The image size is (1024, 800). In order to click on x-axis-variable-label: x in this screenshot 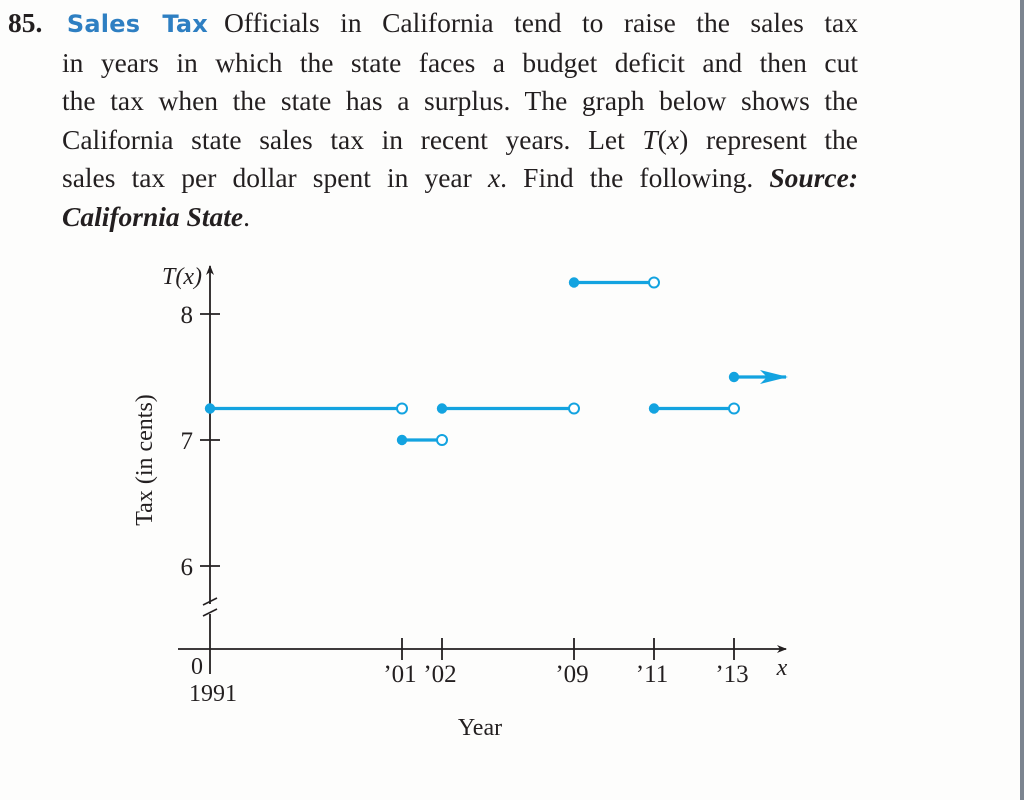, I will do `click(782, 668)`.